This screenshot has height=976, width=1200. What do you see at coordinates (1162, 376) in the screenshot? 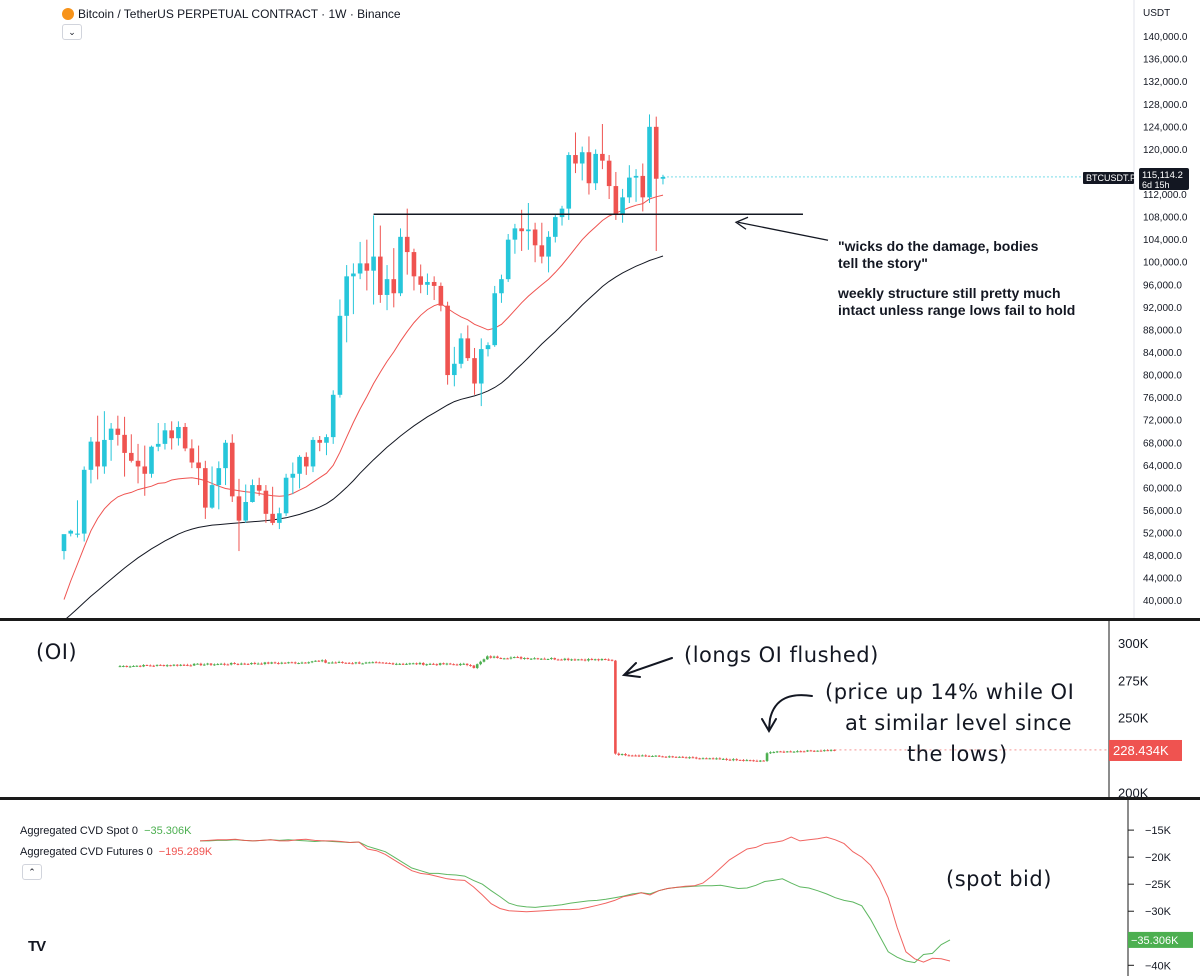
I see `price-tick-label: 80,000.0` at bounding box center [1162, 376].